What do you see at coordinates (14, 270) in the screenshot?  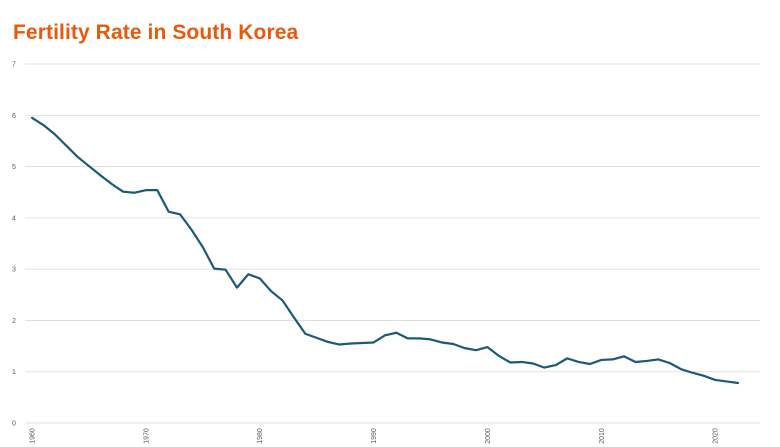 I see `y-tick-label: 3` at bounding box center [14, 270].